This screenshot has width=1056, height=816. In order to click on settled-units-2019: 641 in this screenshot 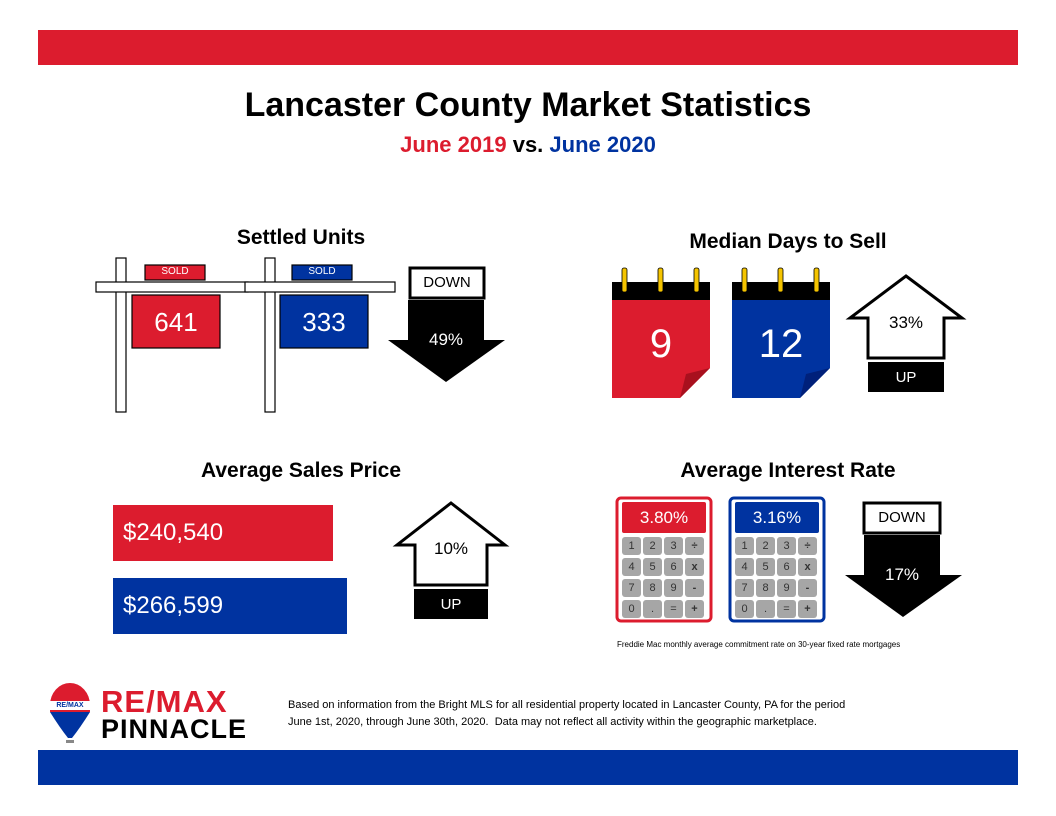, I will do `click(176, 322)`.